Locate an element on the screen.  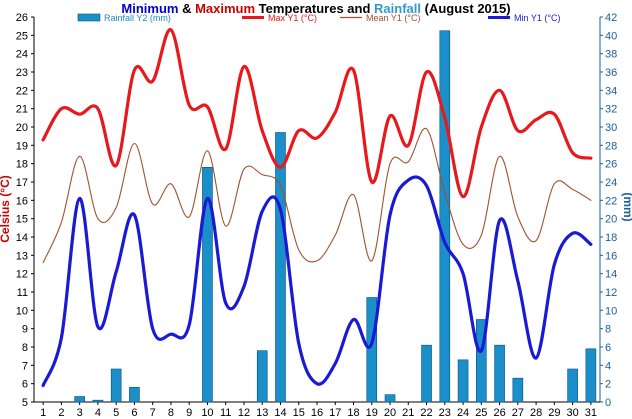
x-tick-label: 7 is located at coordinates (153, 413).